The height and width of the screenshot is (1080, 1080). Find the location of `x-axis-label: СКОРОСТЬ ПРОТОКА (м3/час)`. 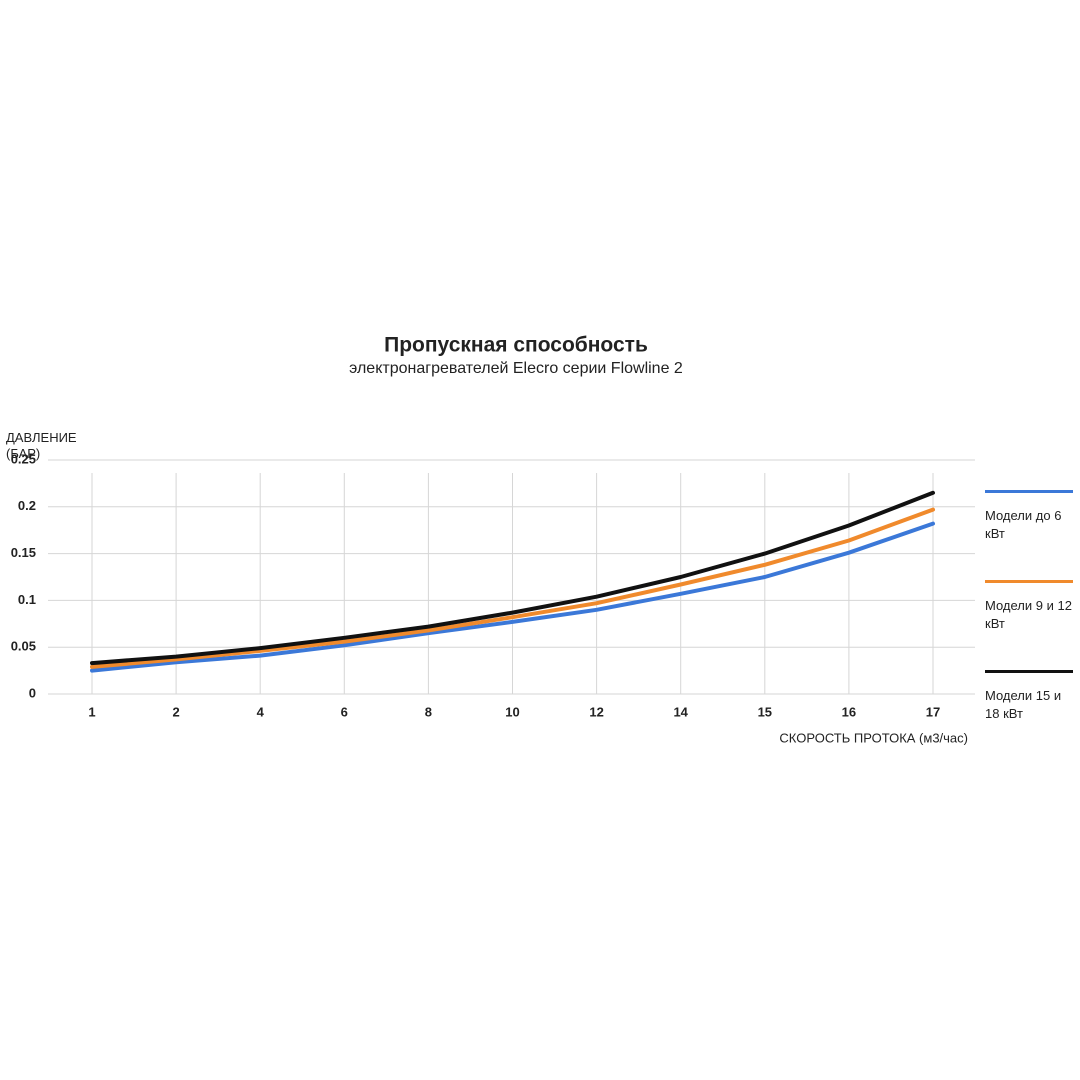

x-axis-label: СКОРОСТЬ ПРОТОКА (м3/час) is located at coordinates (873, 737).